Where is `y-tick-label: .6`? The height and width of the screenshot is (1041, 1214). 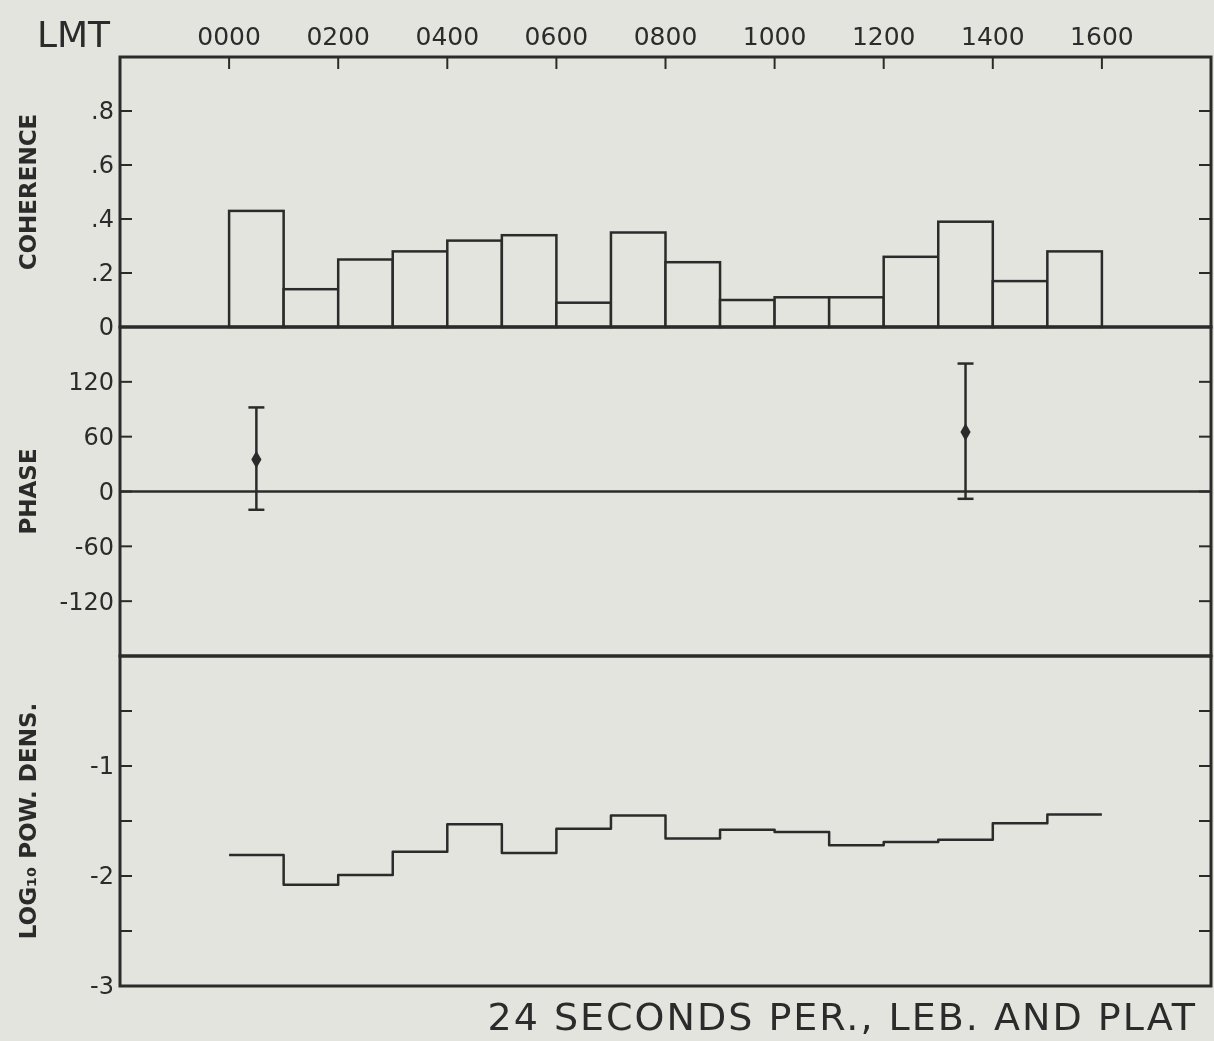
y-tick-label: .6 is located at coordinates (102, 165).